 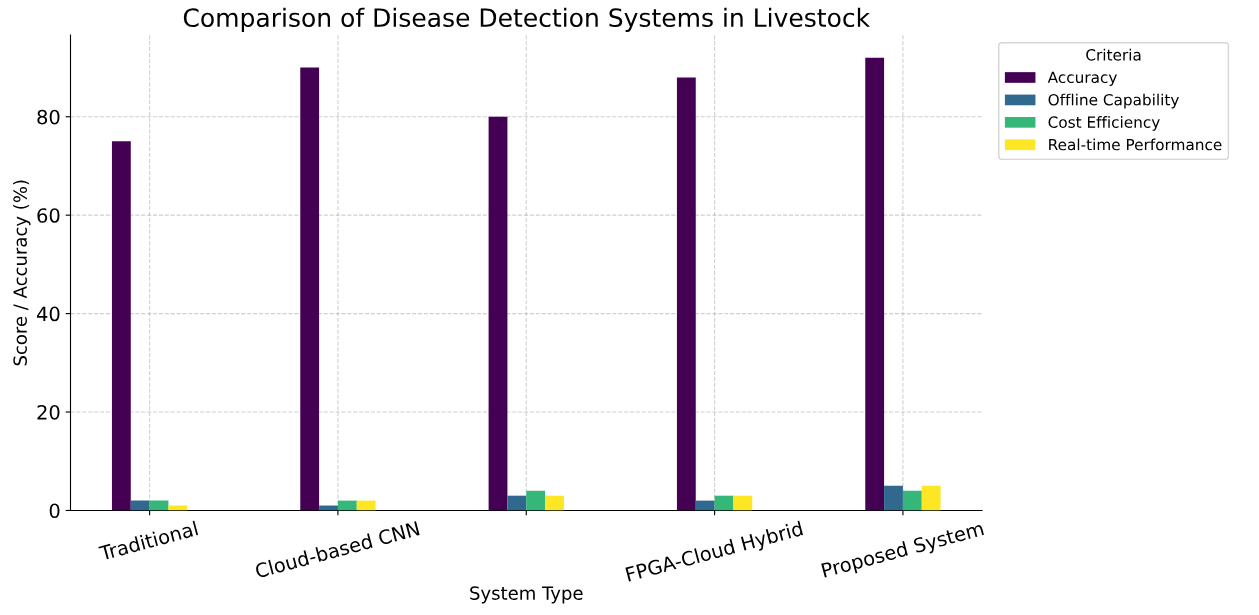 I want to click on legend-label: Real-time Performance, so click(x=1135, y=144).